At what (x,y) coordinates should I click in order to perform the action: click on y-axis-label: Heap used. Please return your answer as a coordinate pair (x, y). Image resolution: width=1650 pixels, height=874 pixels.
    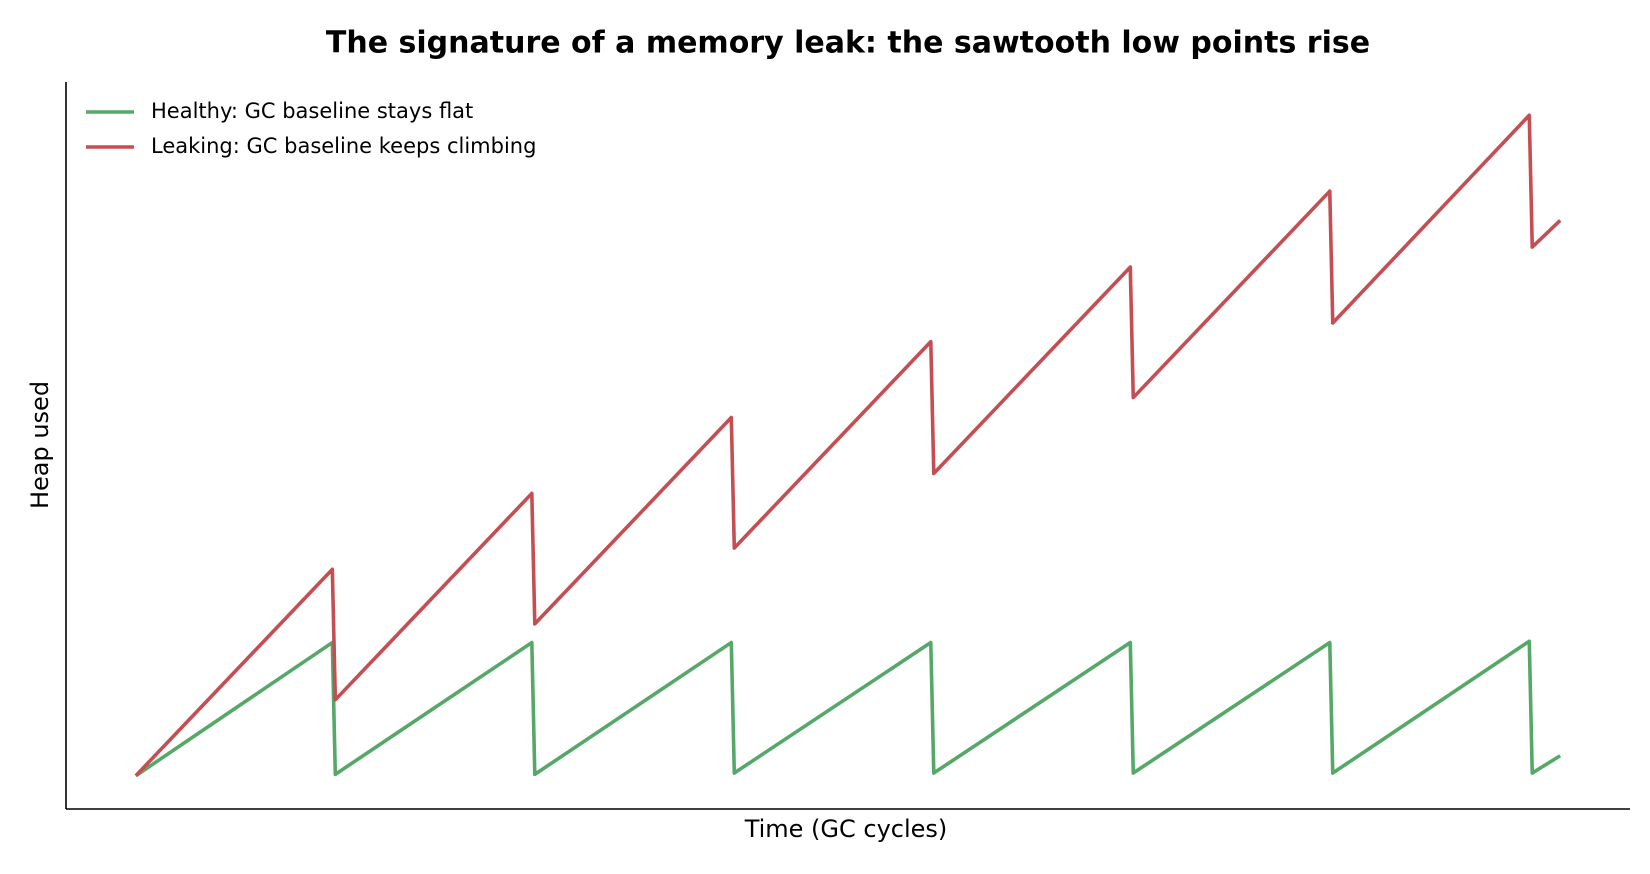
    Looking at the image, I should click on (40, 445).